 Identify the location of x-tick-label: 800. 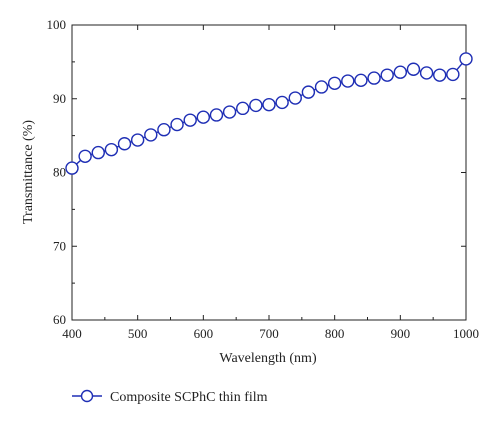
(335, 333).